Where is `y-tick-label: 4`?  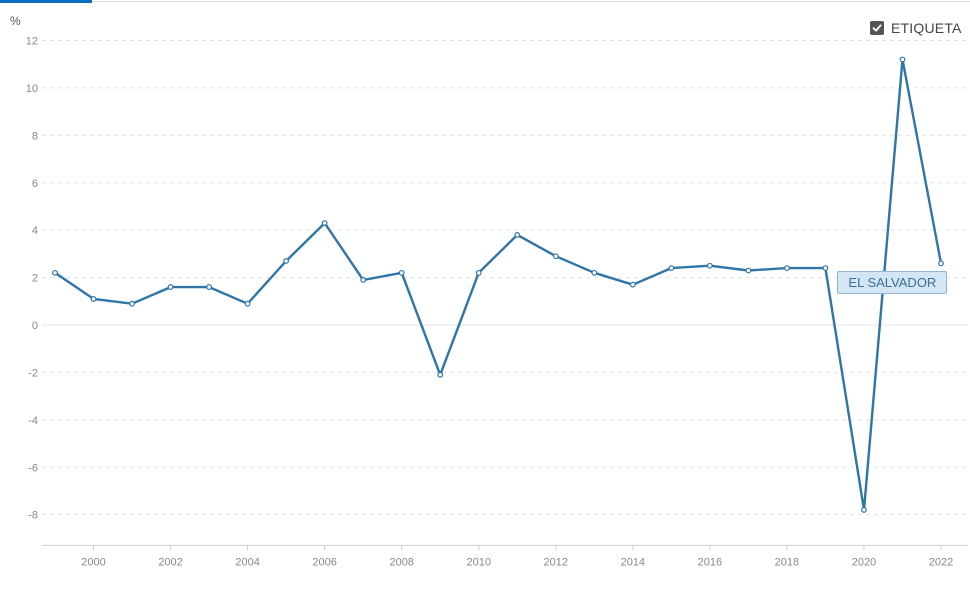 y-tick-label: 4 is located at coordinates (35, 231).